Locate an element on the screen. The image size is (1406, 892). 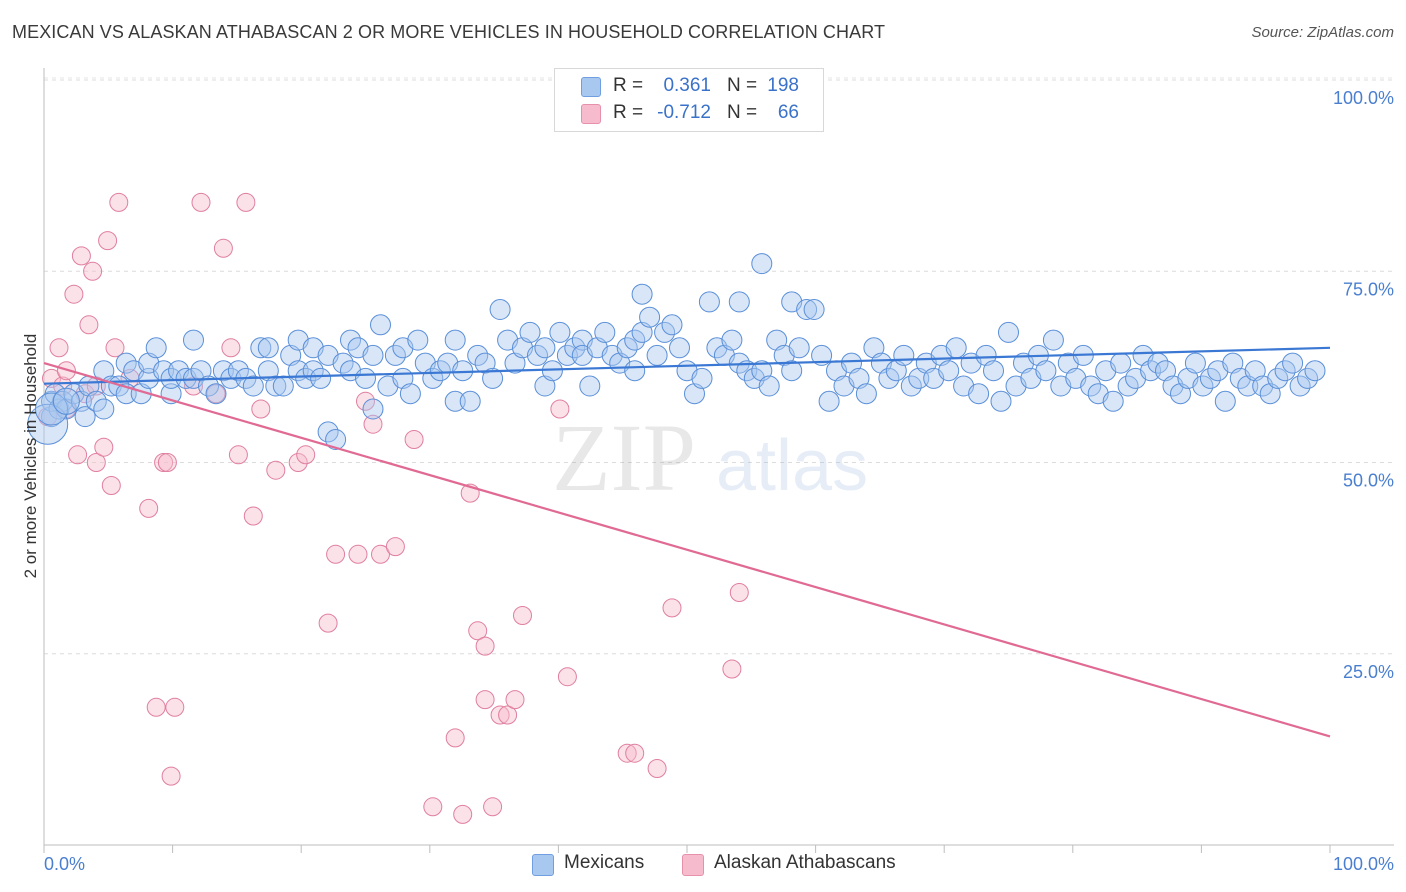
mexicans-trend-line is located at coordinates (687, 365).